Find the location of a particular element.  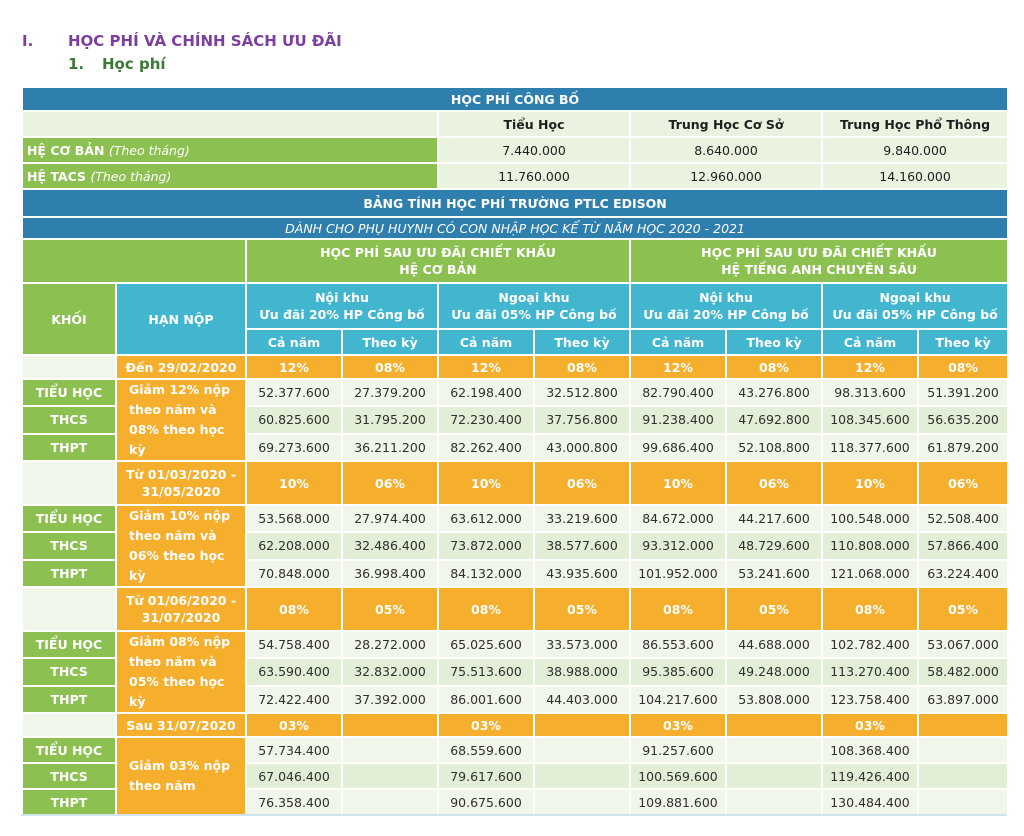

fee-value: 58.482.000 is located at coordinates (963, 672).